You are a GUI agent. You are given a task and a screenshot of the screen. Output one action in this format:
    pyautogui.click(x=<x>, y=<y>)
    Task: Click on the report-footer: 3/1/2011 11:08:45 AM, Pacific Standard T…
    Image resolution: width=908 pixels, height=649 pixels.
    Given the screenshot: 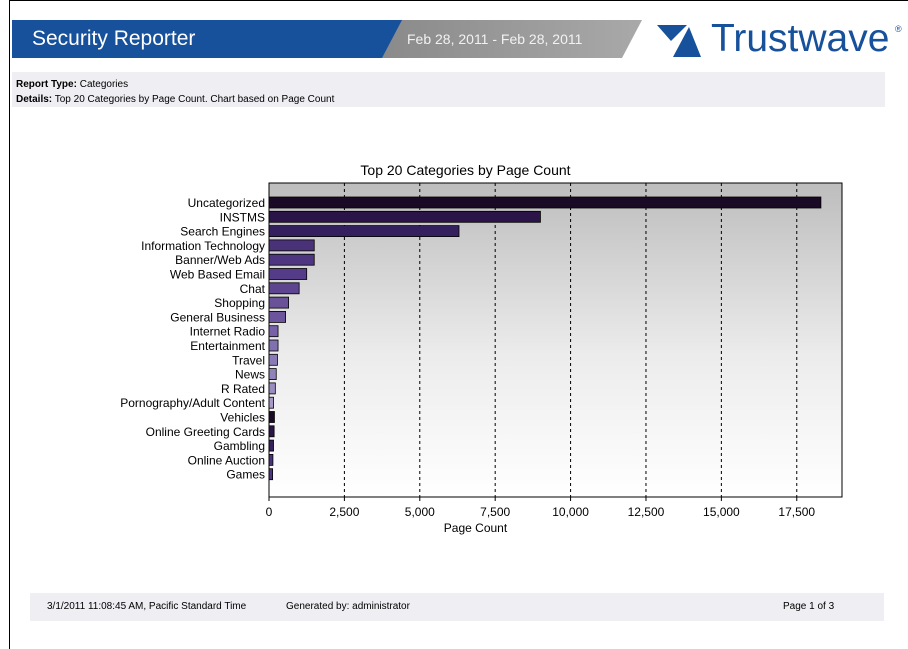 What is the action you would take?
    pyautogui.click(x=457, y=607)
    